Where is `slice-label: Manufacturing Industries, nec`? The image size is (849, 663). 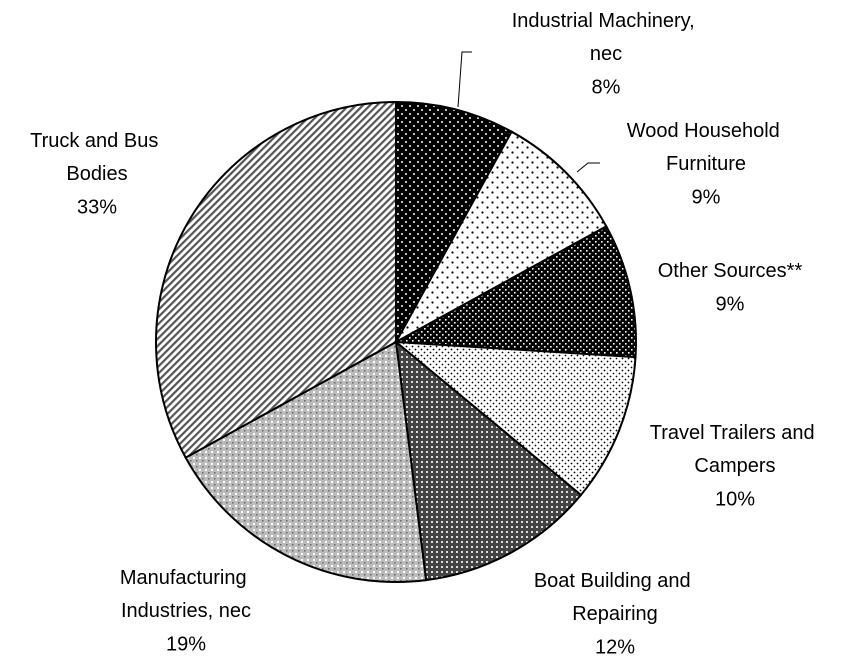
slice-label: Manufacturing Industries, nec is located at coordinates (186, 594).